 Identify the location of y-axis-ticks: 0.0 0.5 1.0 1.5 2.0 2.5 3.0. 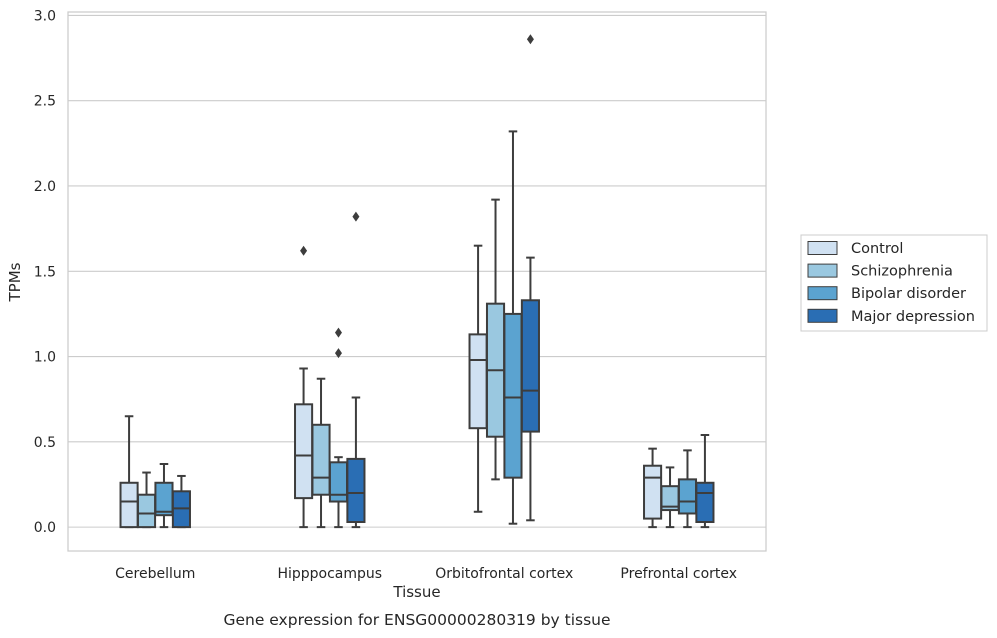
(45, 272).